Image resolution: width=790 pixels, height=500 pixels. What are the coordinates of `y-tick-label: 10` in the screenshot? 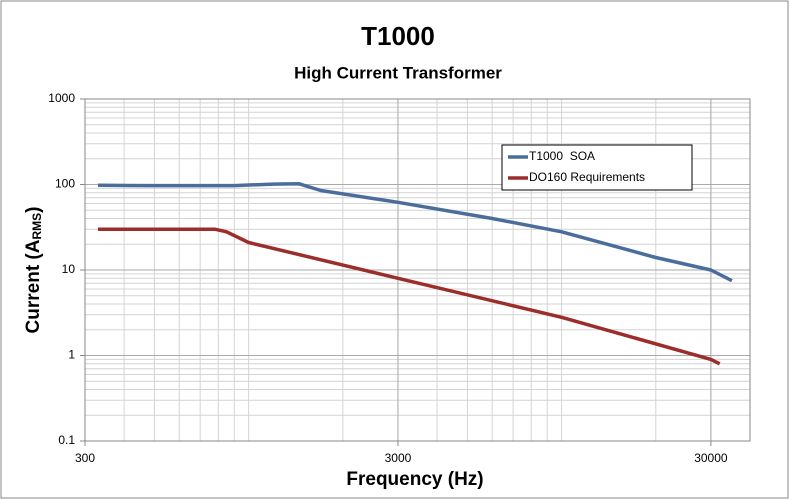 It's located at (69, 269).